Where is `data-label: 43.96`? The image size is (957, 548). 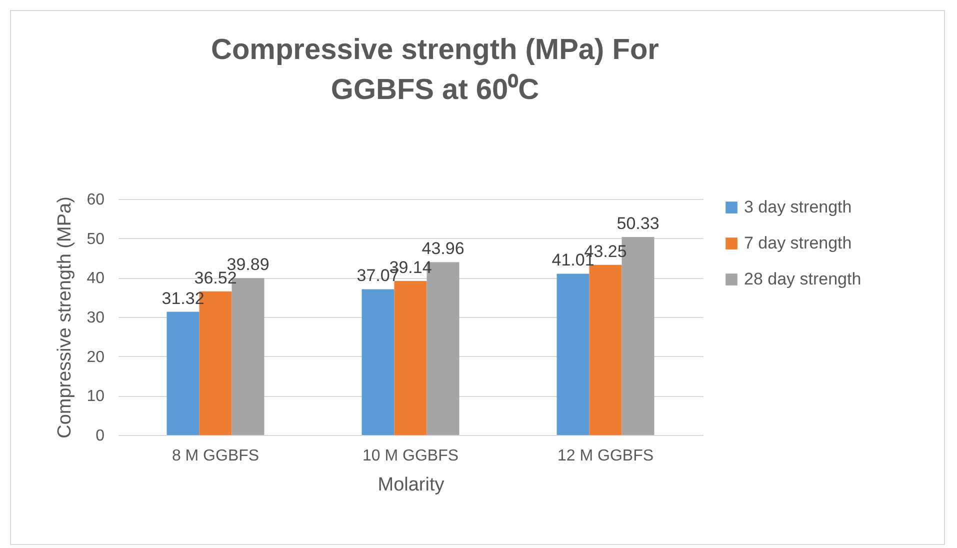 data-label: 43.96 is located at coordinates (443, 248).